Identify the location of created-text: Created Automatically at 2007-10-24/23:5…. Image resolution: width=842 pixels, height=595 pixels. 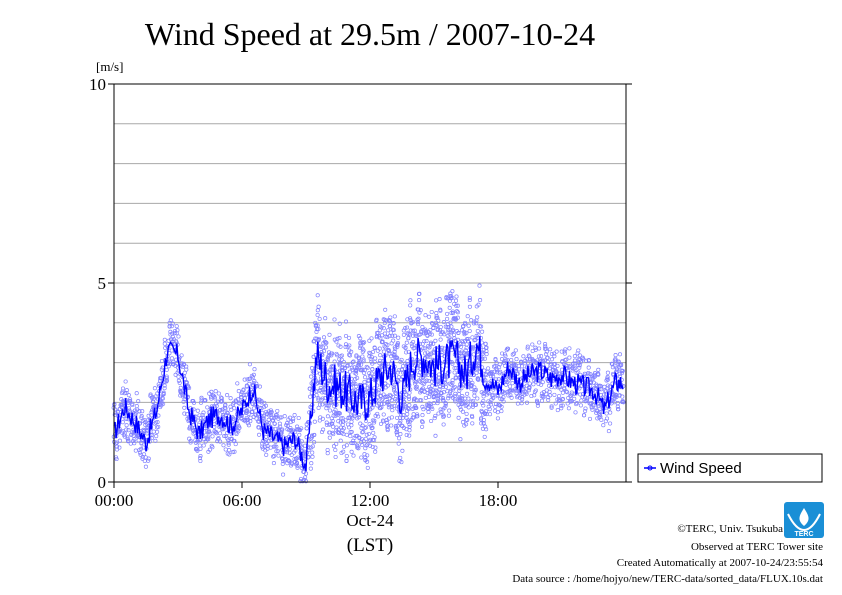
(720, 563).